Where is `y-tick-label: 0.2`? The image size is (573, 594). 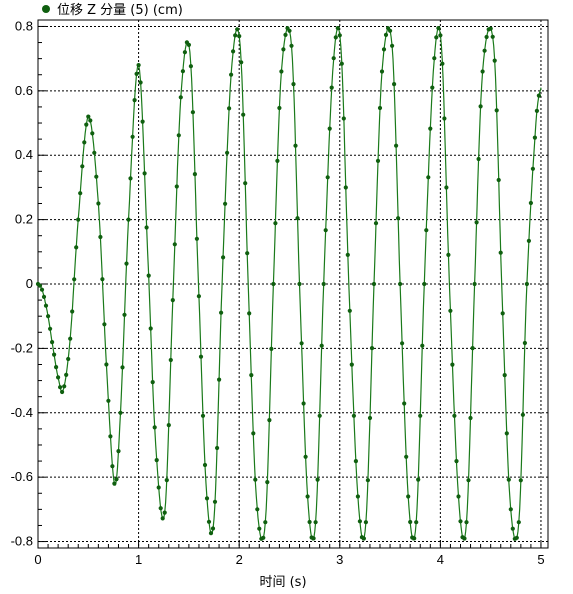 y-tick-label: 0.2 is located at coordinates (24, 219).